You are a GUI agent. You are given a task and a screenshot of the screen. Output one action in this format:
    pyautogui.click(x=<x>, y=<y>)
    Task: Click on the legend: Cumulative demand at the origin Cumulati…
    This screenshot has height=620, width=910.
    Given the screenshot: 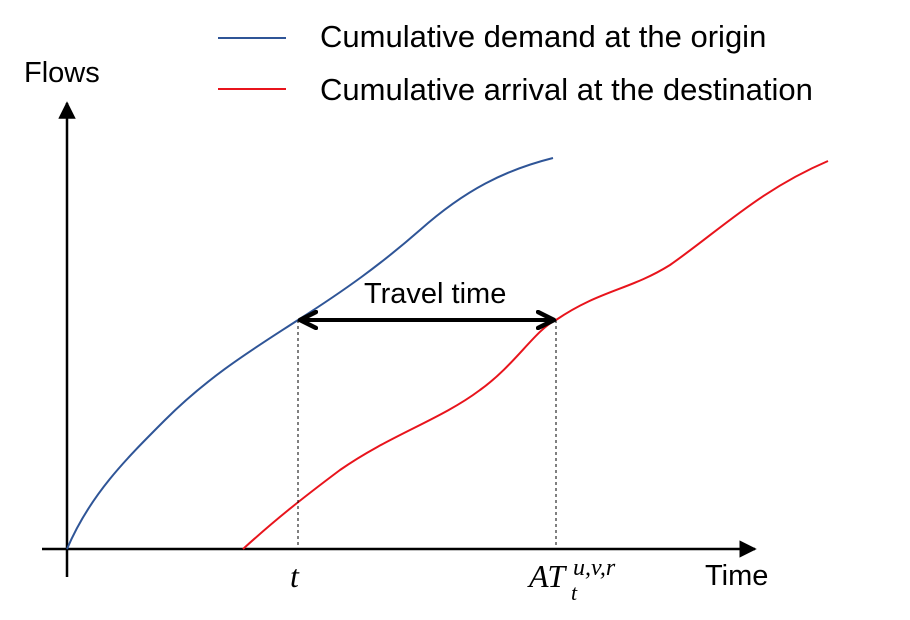 What is the action you would take?
    pyautogui.click(x=515, y=63)
    